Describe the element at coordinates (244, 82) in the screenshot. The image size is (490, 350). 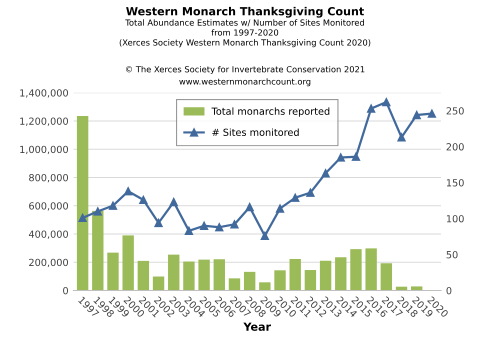
I see `text: www.westernmonarchcount.org` at that location.